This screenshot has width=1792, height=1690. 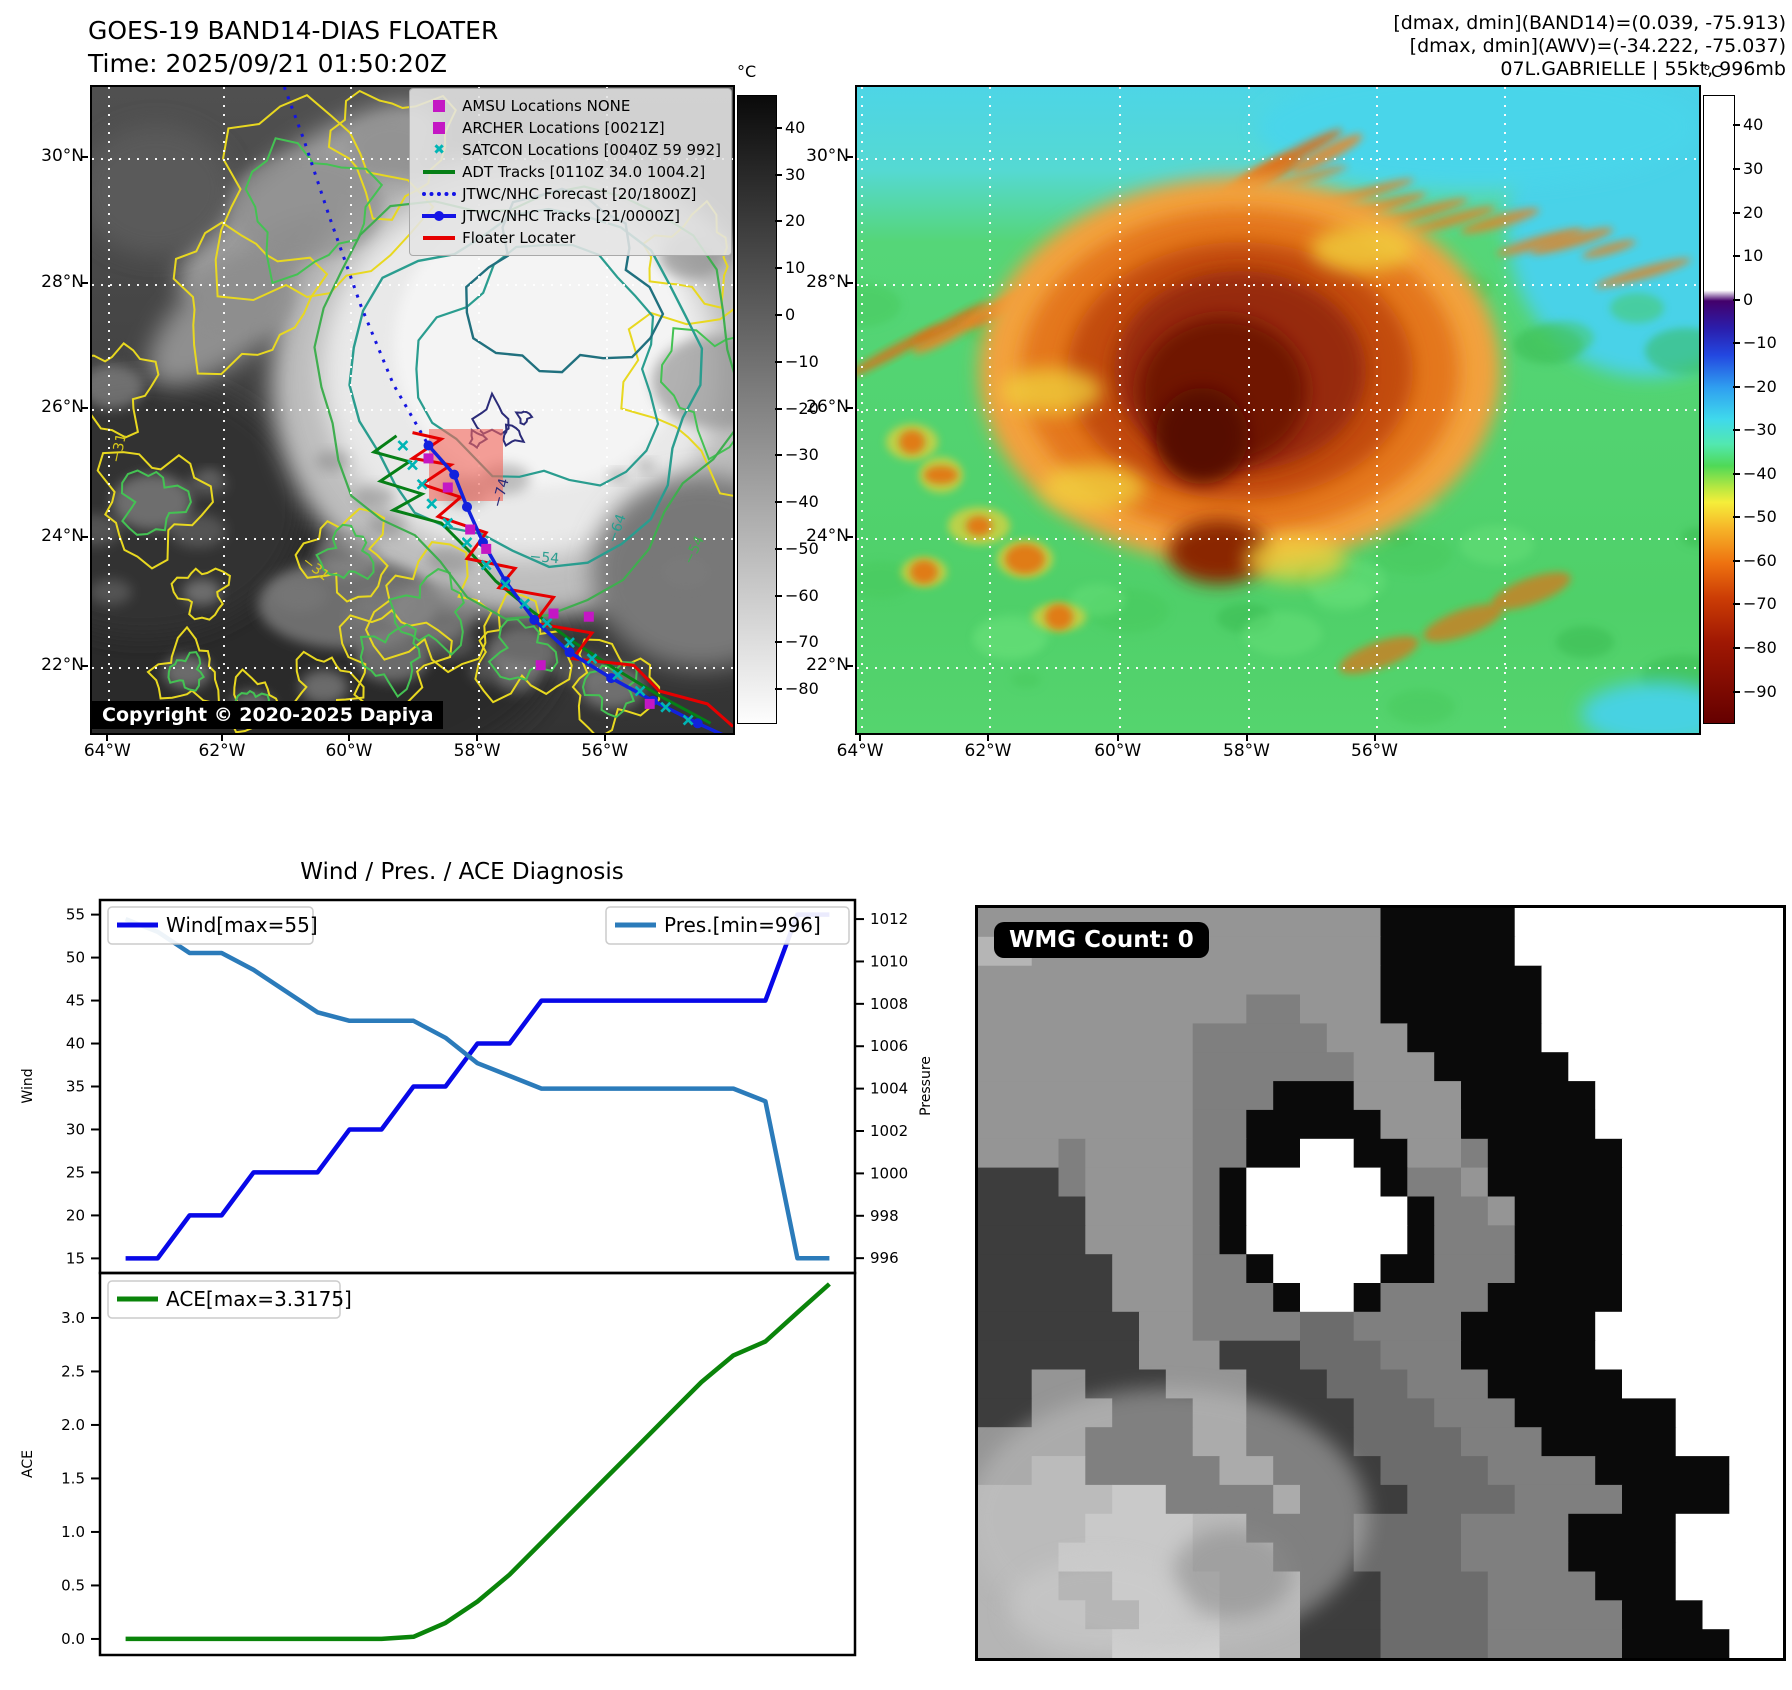 What do you see at coordinates (519, 238) in the screenshot?
I see `legend-item-label: Floater Locater` at bounding box center [519, 238].